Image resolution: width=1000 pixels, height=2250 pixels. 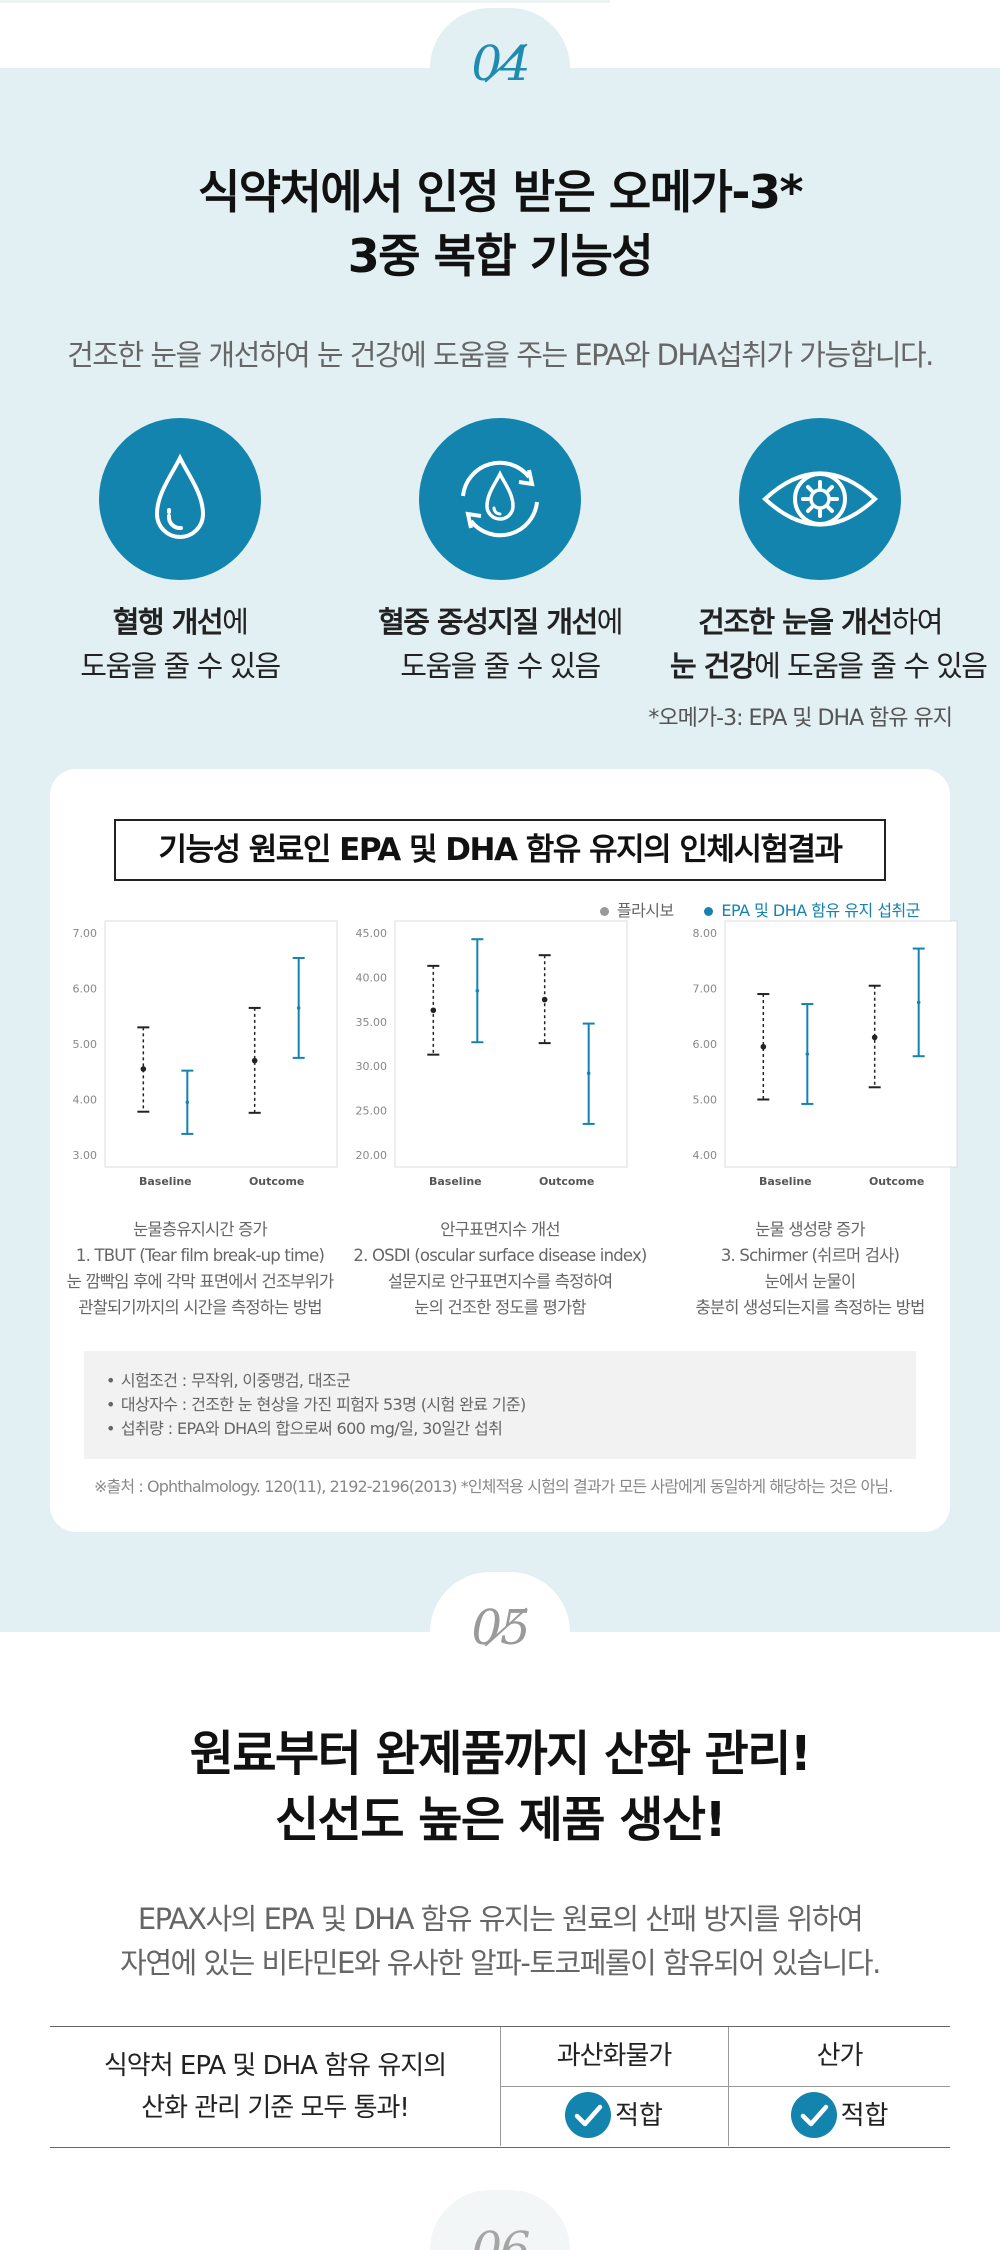 What do you see at coordinates (500, 850) in the screenshot?
I see `card-title: 기능성 원료인 EPA 및 DHA 함유 유지의 인체시험결과` at bounding box center [500, 850].